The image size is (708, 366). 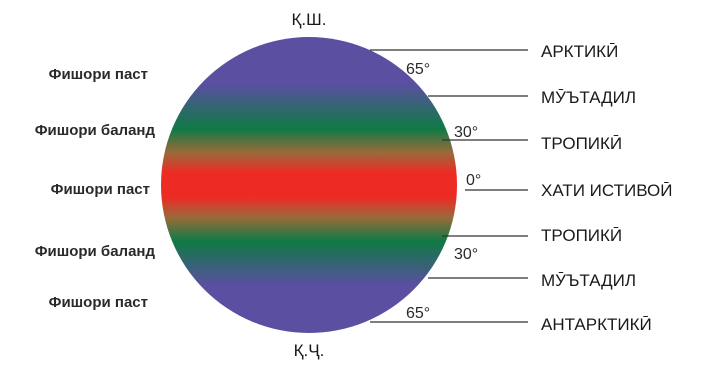 What do you see at coordinates (95, 130) in the screenshot?
I see `pressure-label-north-subtropical: Фишори баланд` at bounding box center [95, 130].